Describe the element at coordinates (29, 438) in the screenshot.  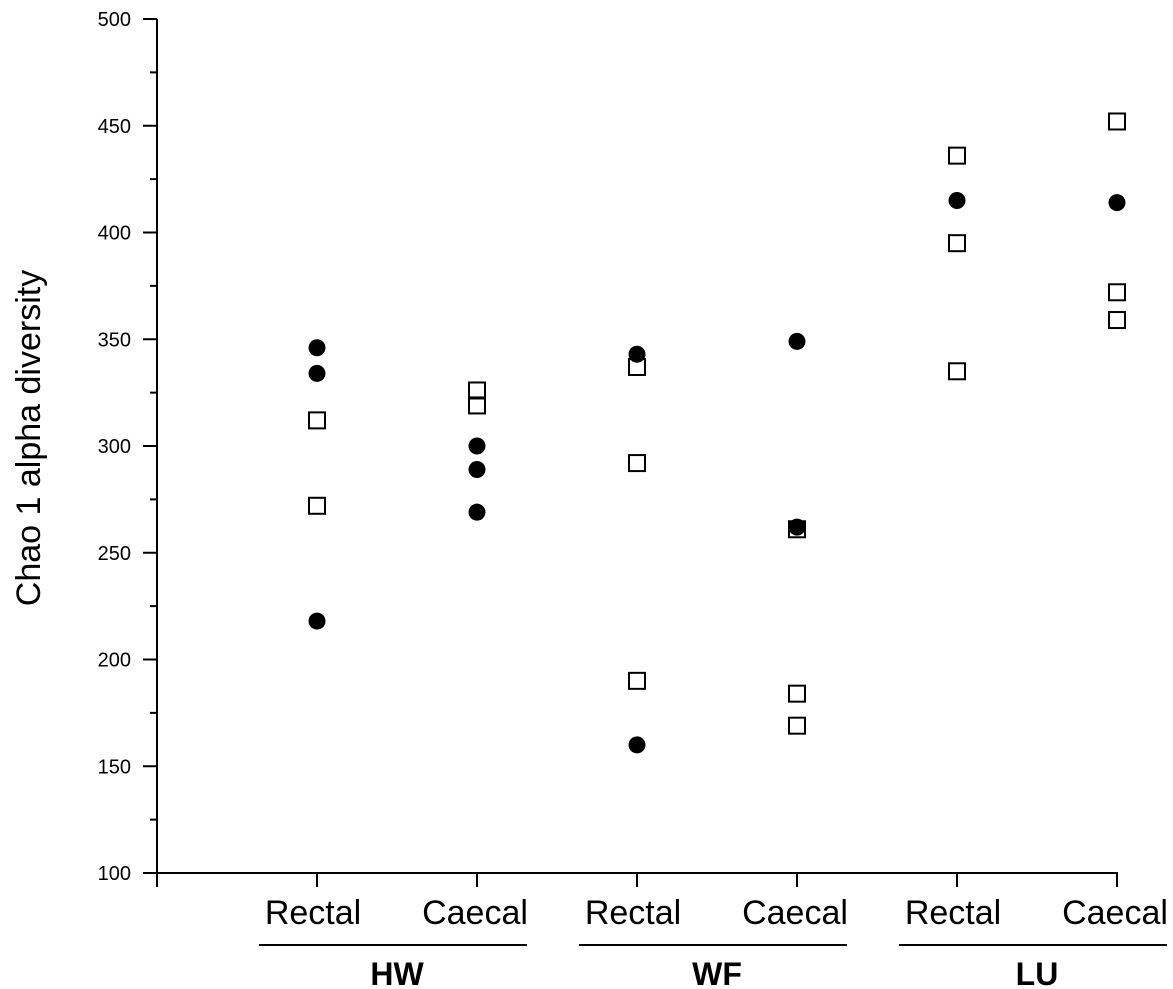
I see `y-axis-title: Chao 1 alpha diversity` at that location.